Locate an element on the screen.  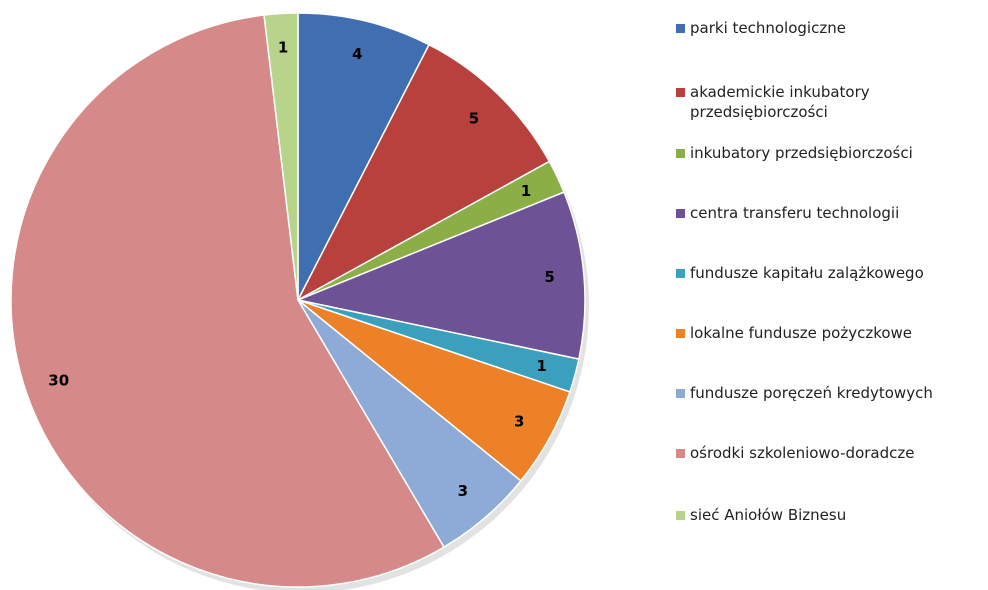
legend-label: centra transferu technologii is located at coordinates (795, 213).